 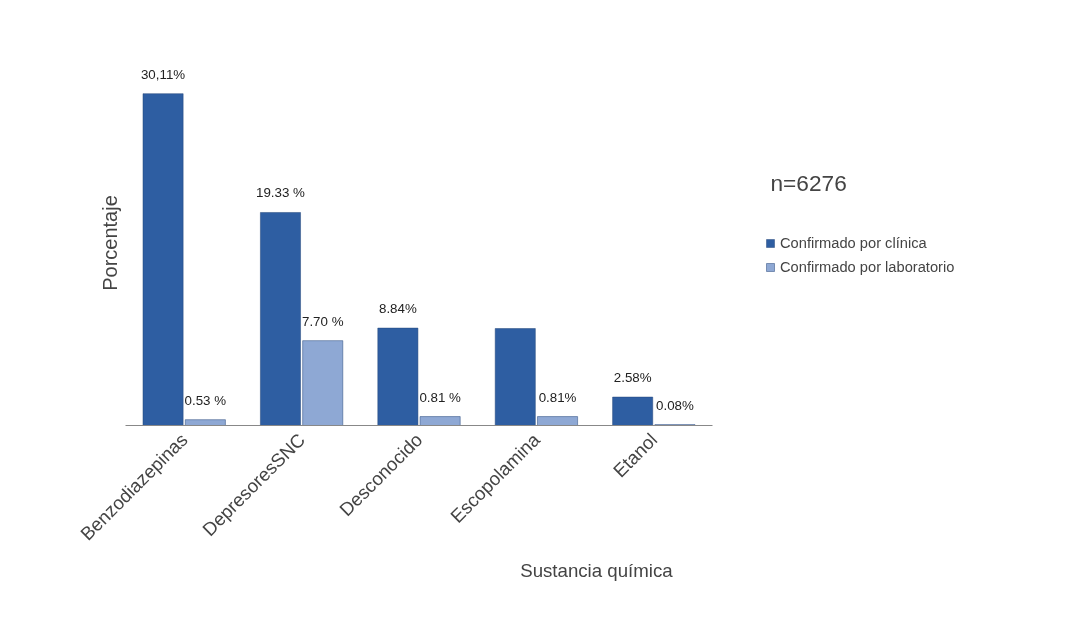 I want to click on legend-label: Confirmado por clínica, so click(x=853, y=243).